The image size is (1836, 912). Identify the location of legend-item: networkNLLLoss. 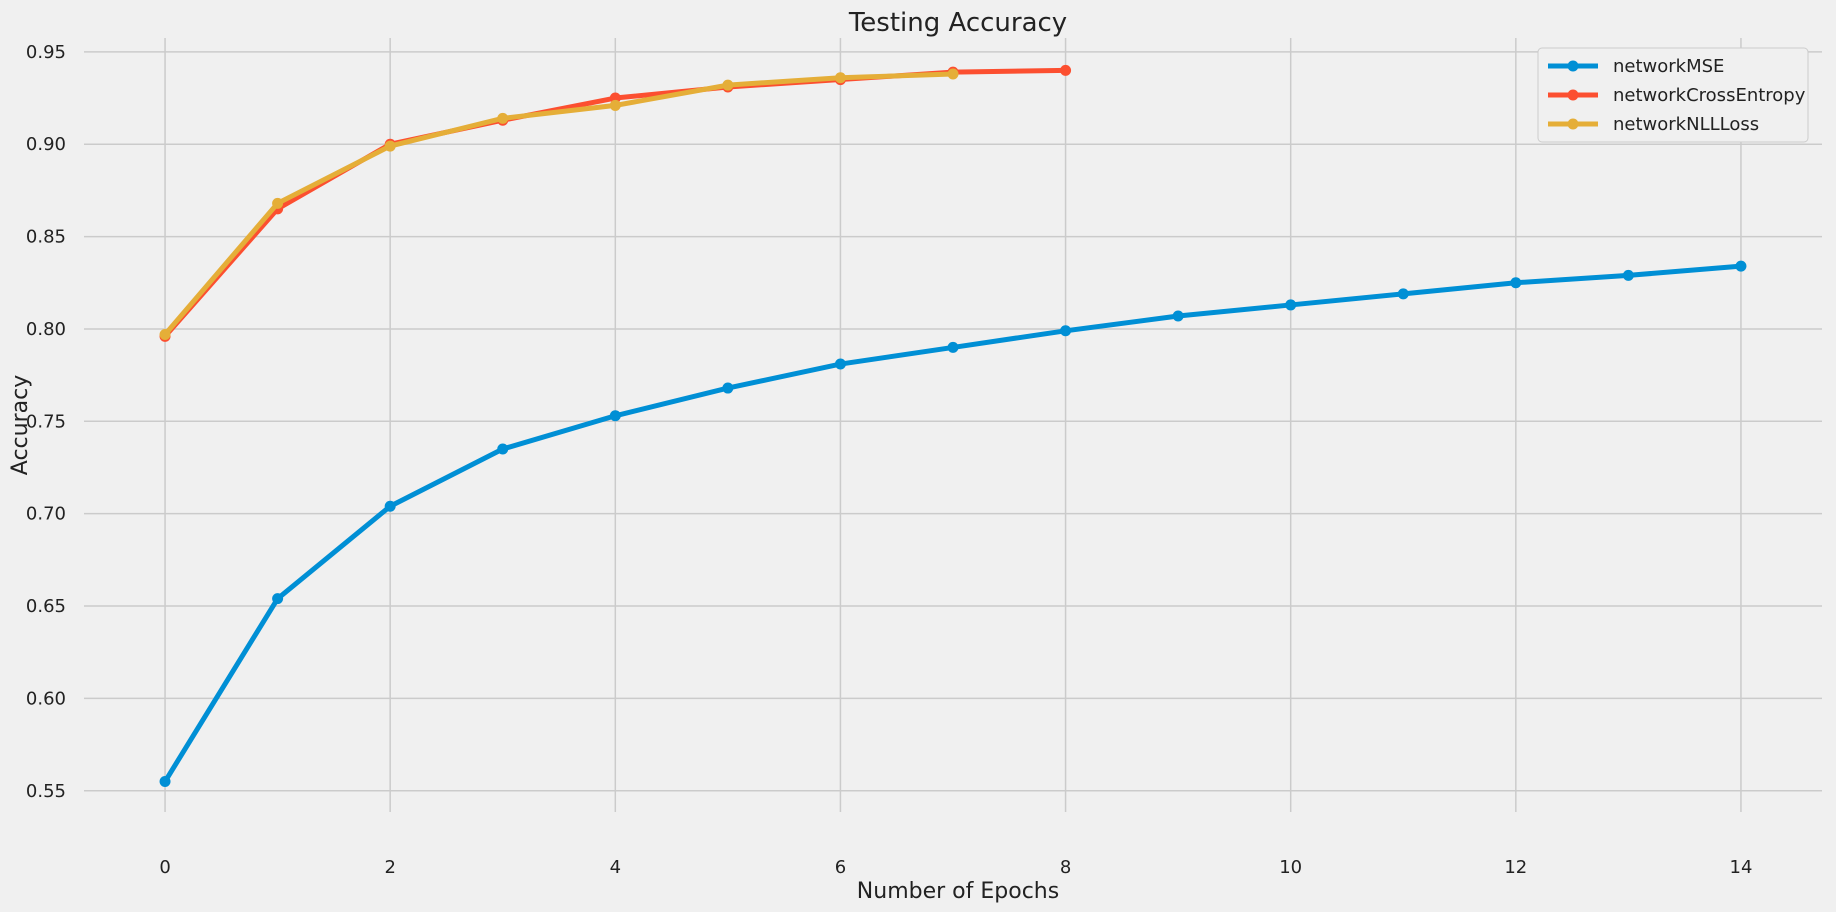
(1653, 124).